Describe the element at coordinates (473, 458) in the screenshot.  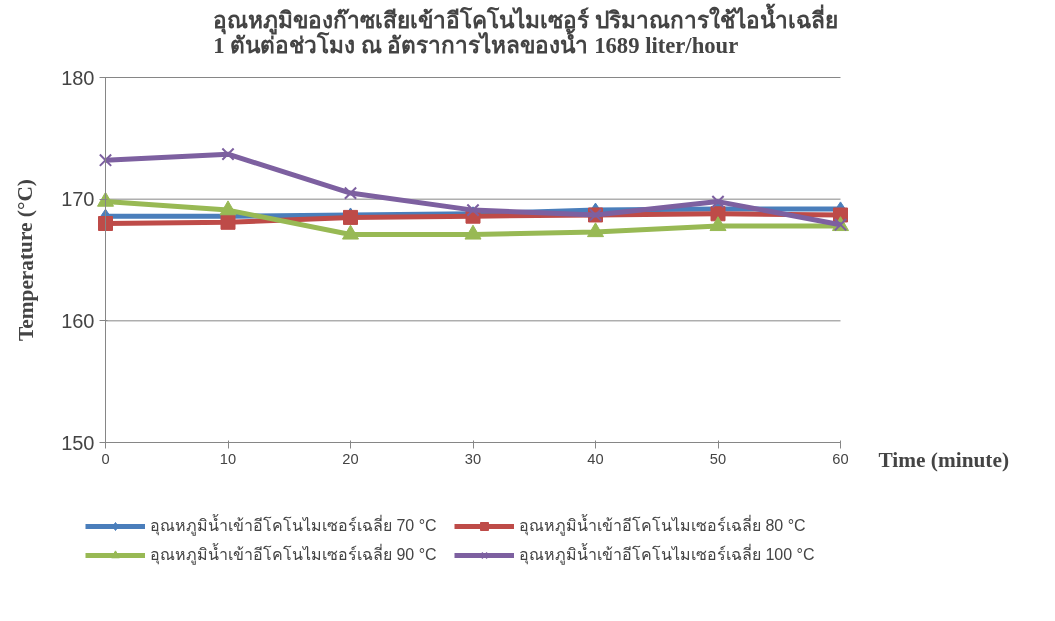
I see `x-tick-label: 30` at that location.